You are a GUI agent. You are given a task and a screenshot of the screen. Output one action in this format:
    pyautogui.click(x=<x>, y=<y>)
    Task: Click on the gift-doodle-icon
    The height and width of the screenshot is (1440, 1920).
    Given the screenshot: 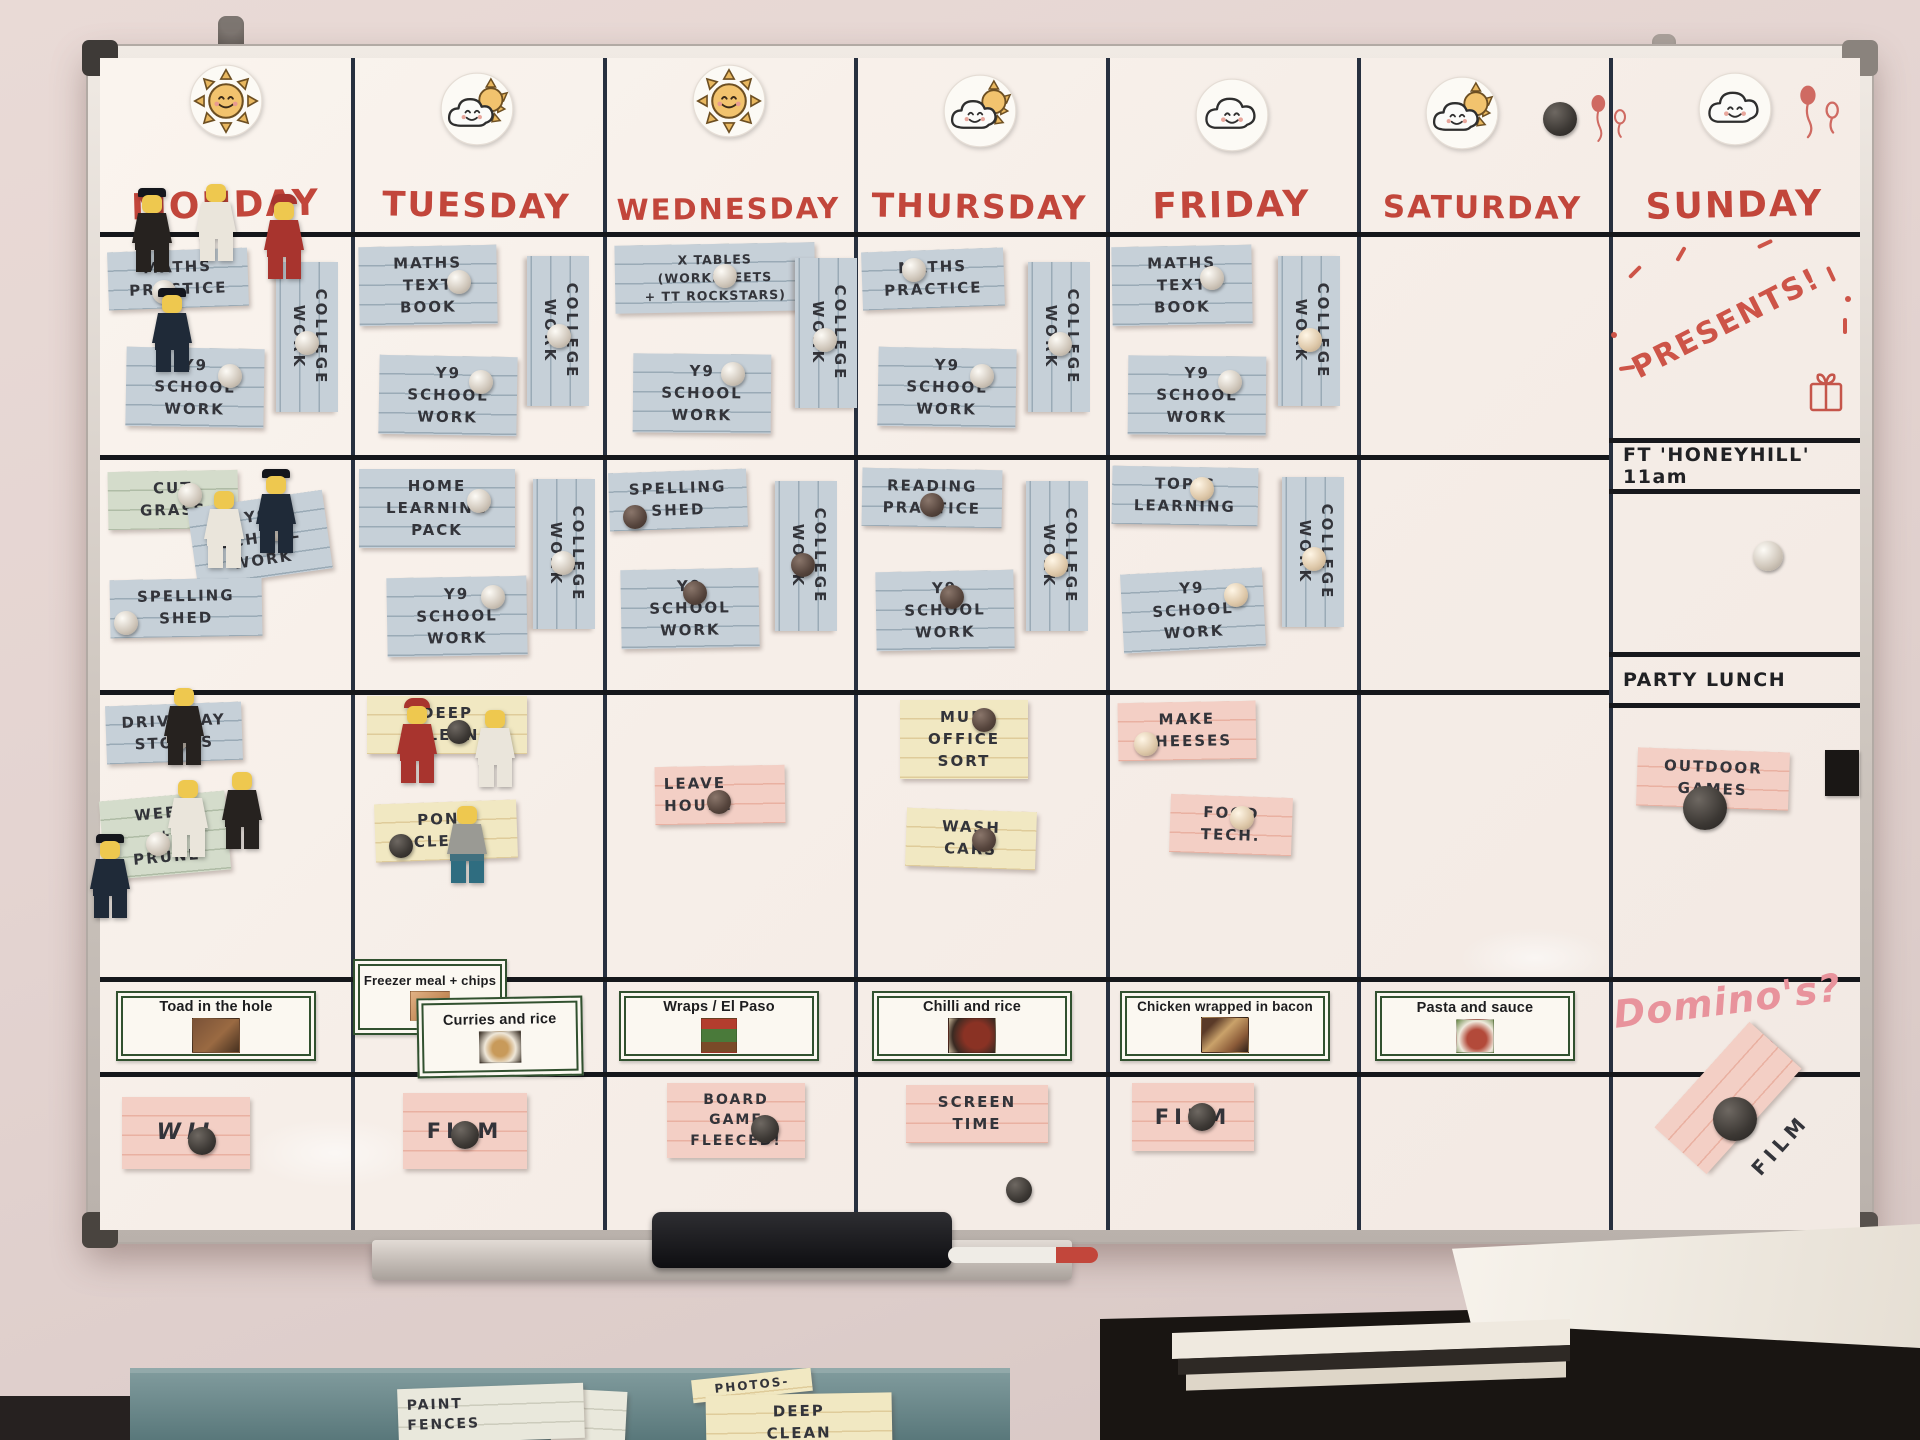 What is the action you would take?
    pyautogui.click(x=1827, y=392)
    